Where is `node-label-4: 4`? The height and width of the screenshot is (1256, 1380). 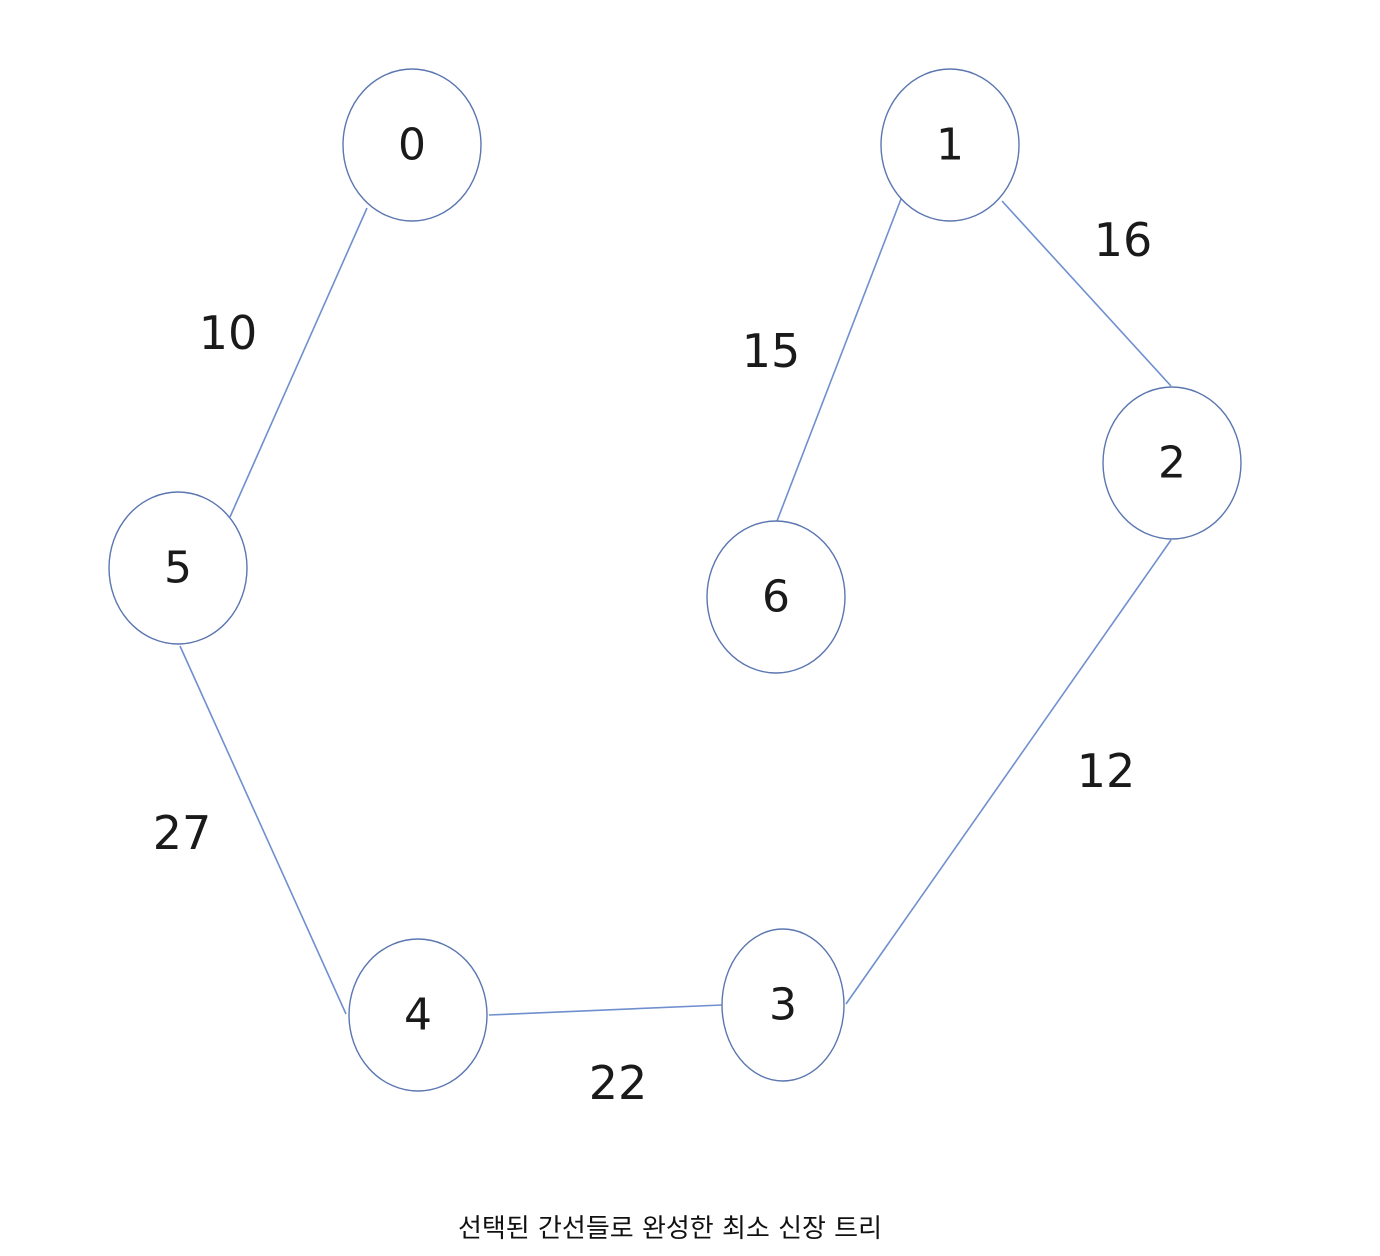 node-label-4: 4 is located at coordinates (418, 1015).